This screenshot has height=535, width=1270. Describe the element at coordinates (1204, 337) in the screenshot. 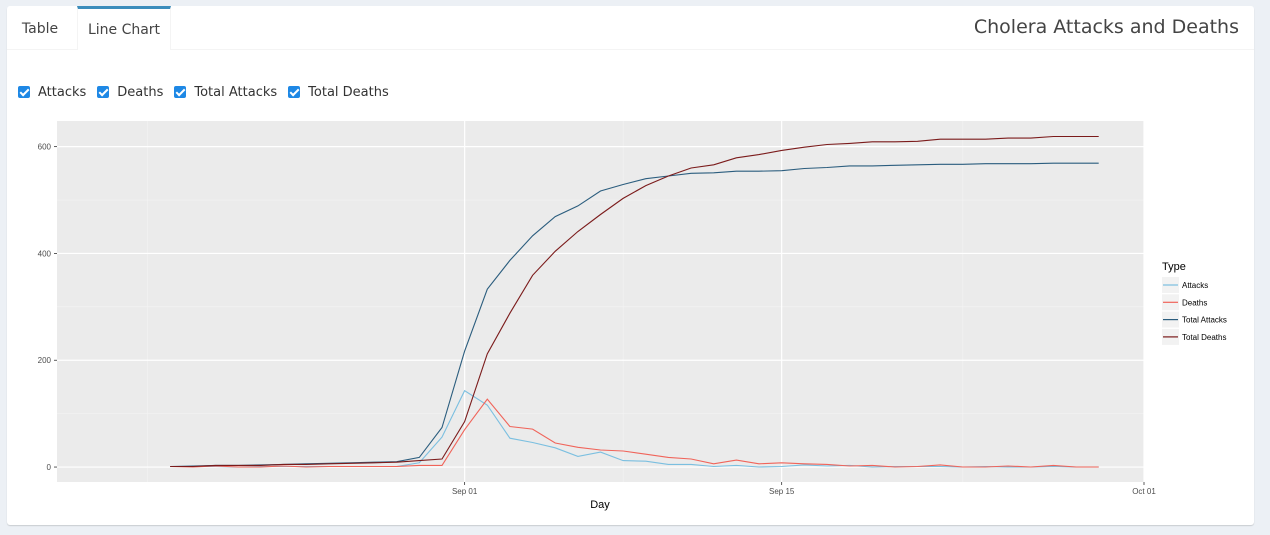

I see `legend-item-label: Total Deaths` at that location.